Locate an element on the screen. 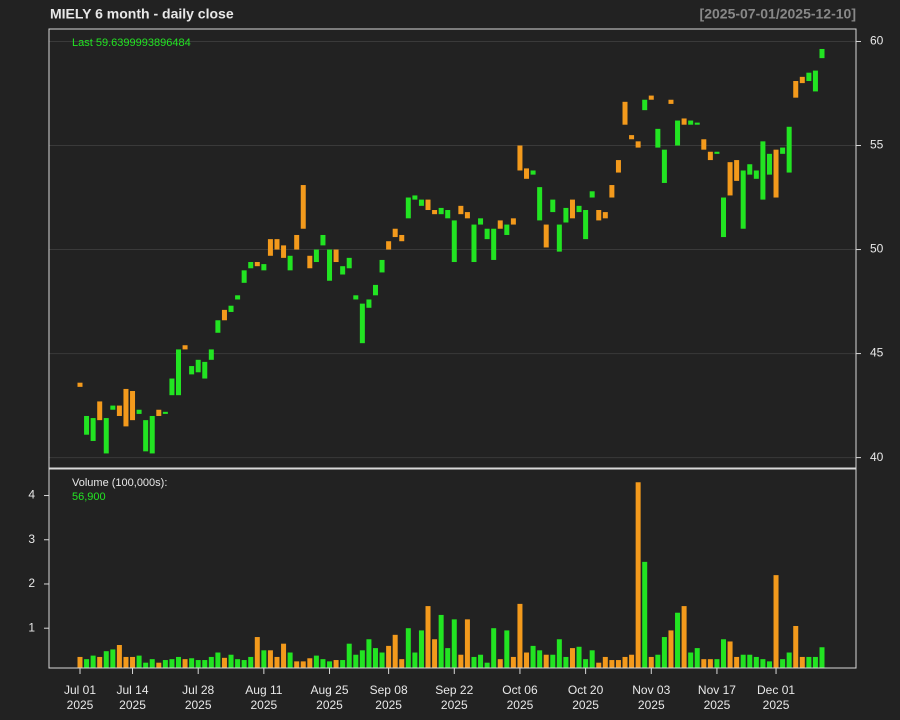 This screenshot has height=720, width=900. x-tick-label: Jul 14 is located at coordinates (133, 690).